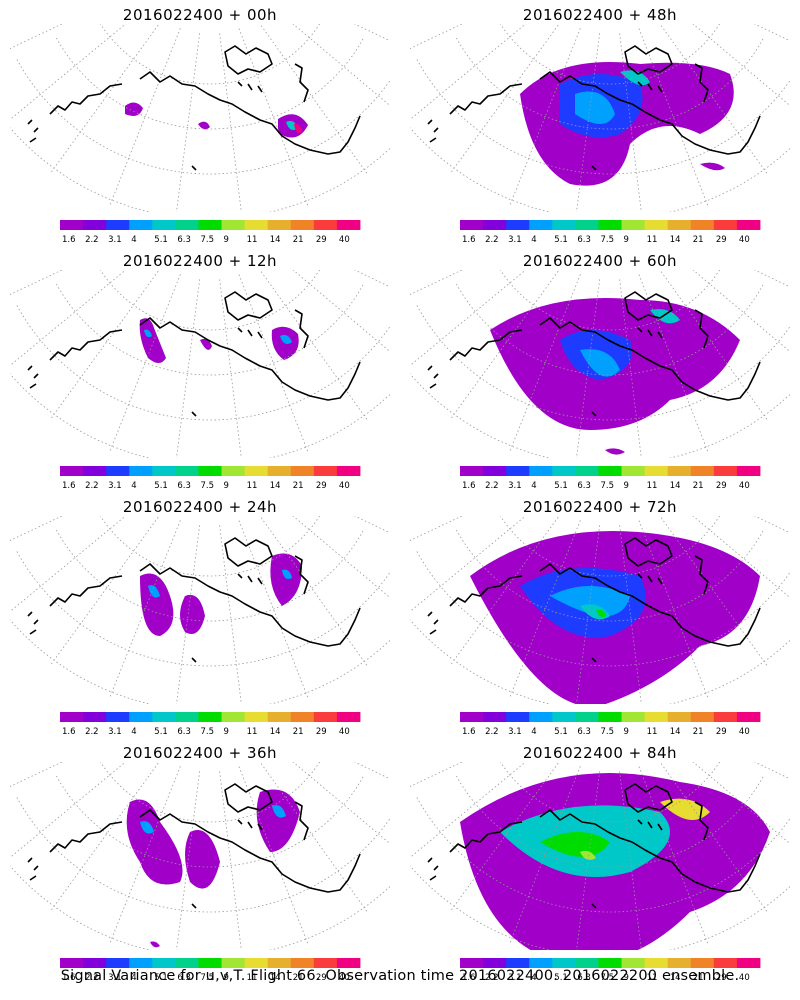 The width and height of the screenshot is (800, 1000). Describe the element at coordinates (600, 507) in the screenshot. I see `panel-title: 2016022400 + 72h` at that location.